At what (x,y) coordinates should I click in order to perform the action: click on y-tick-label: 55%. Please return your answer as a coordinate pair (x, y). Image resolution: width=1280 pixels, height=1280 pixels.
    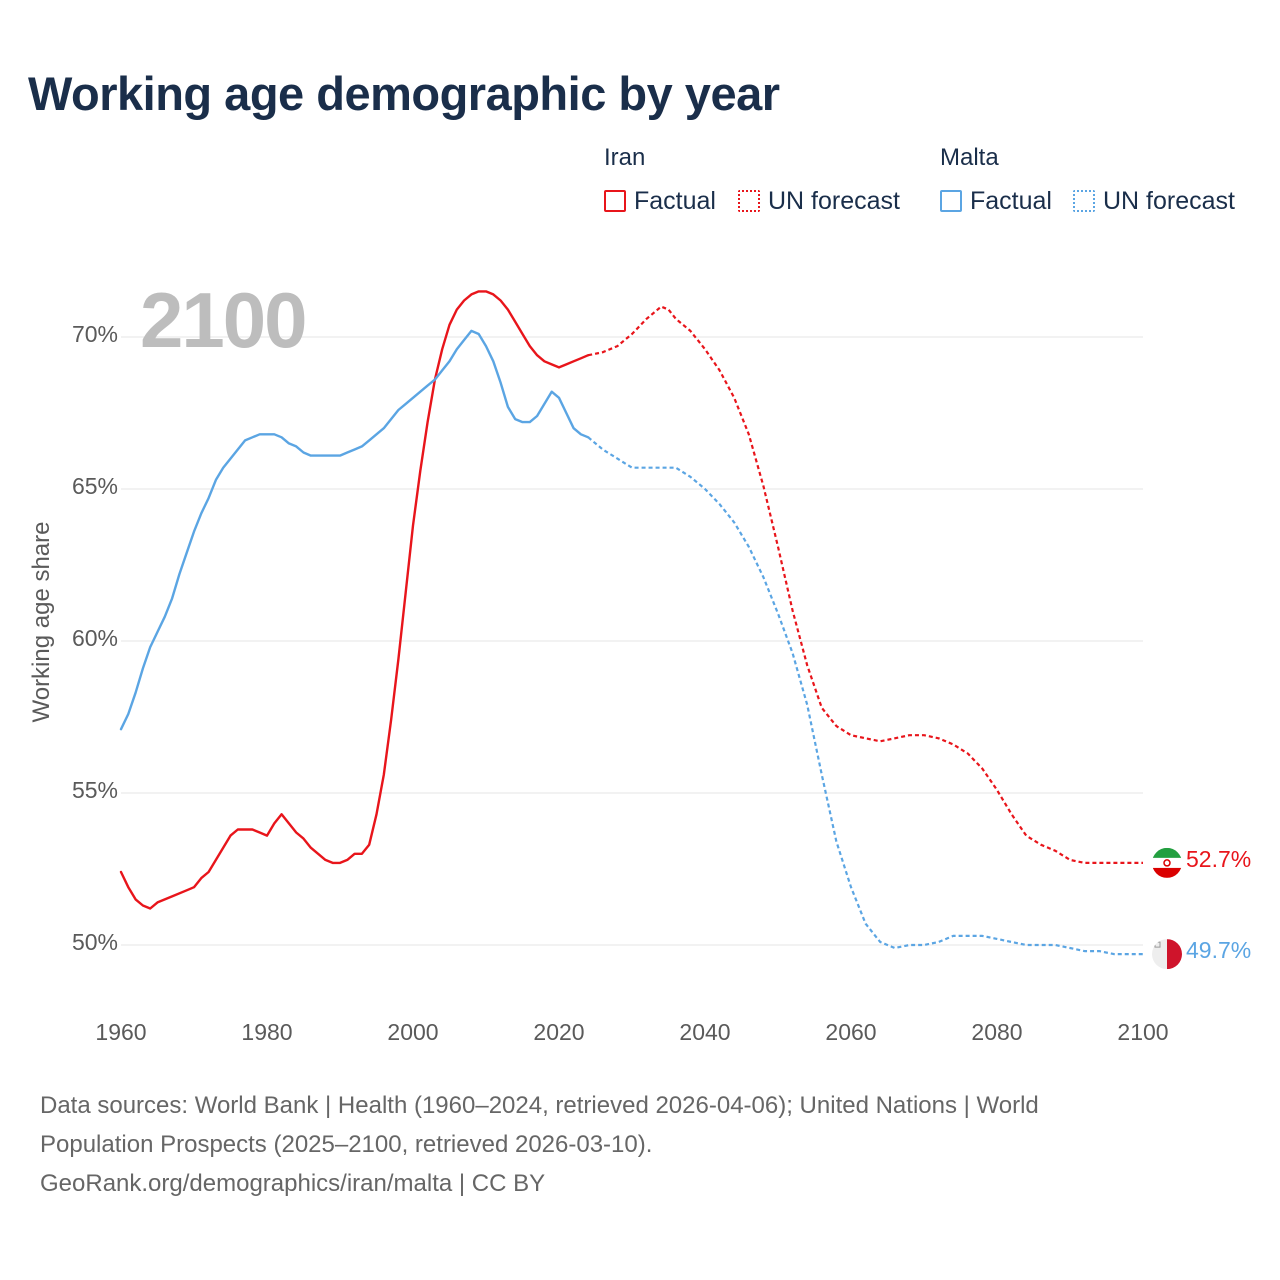
    Looking at the image, I should click on (94, 790).